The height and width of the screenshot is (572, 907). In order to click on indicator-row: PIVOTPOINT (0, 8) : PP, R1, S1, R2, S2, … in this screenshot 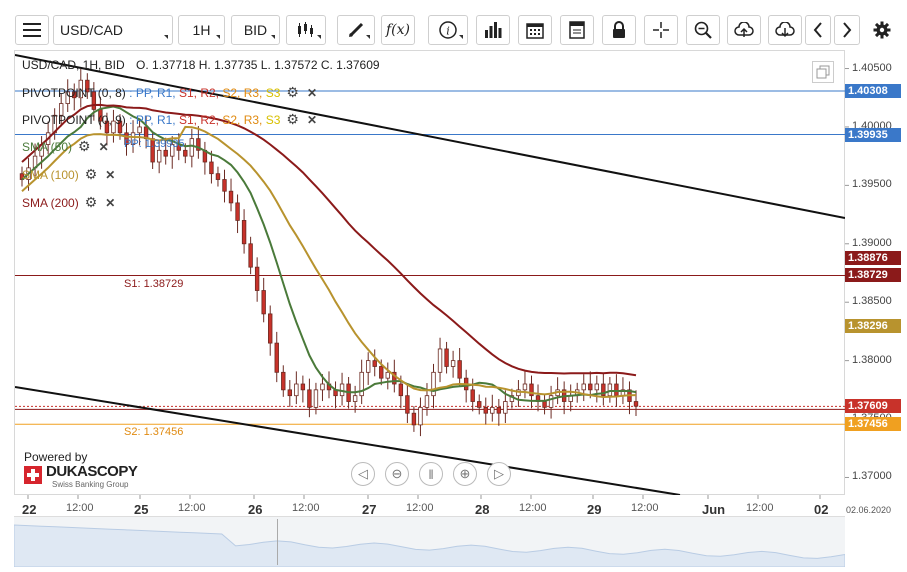, I will do `click(169, 92)`.